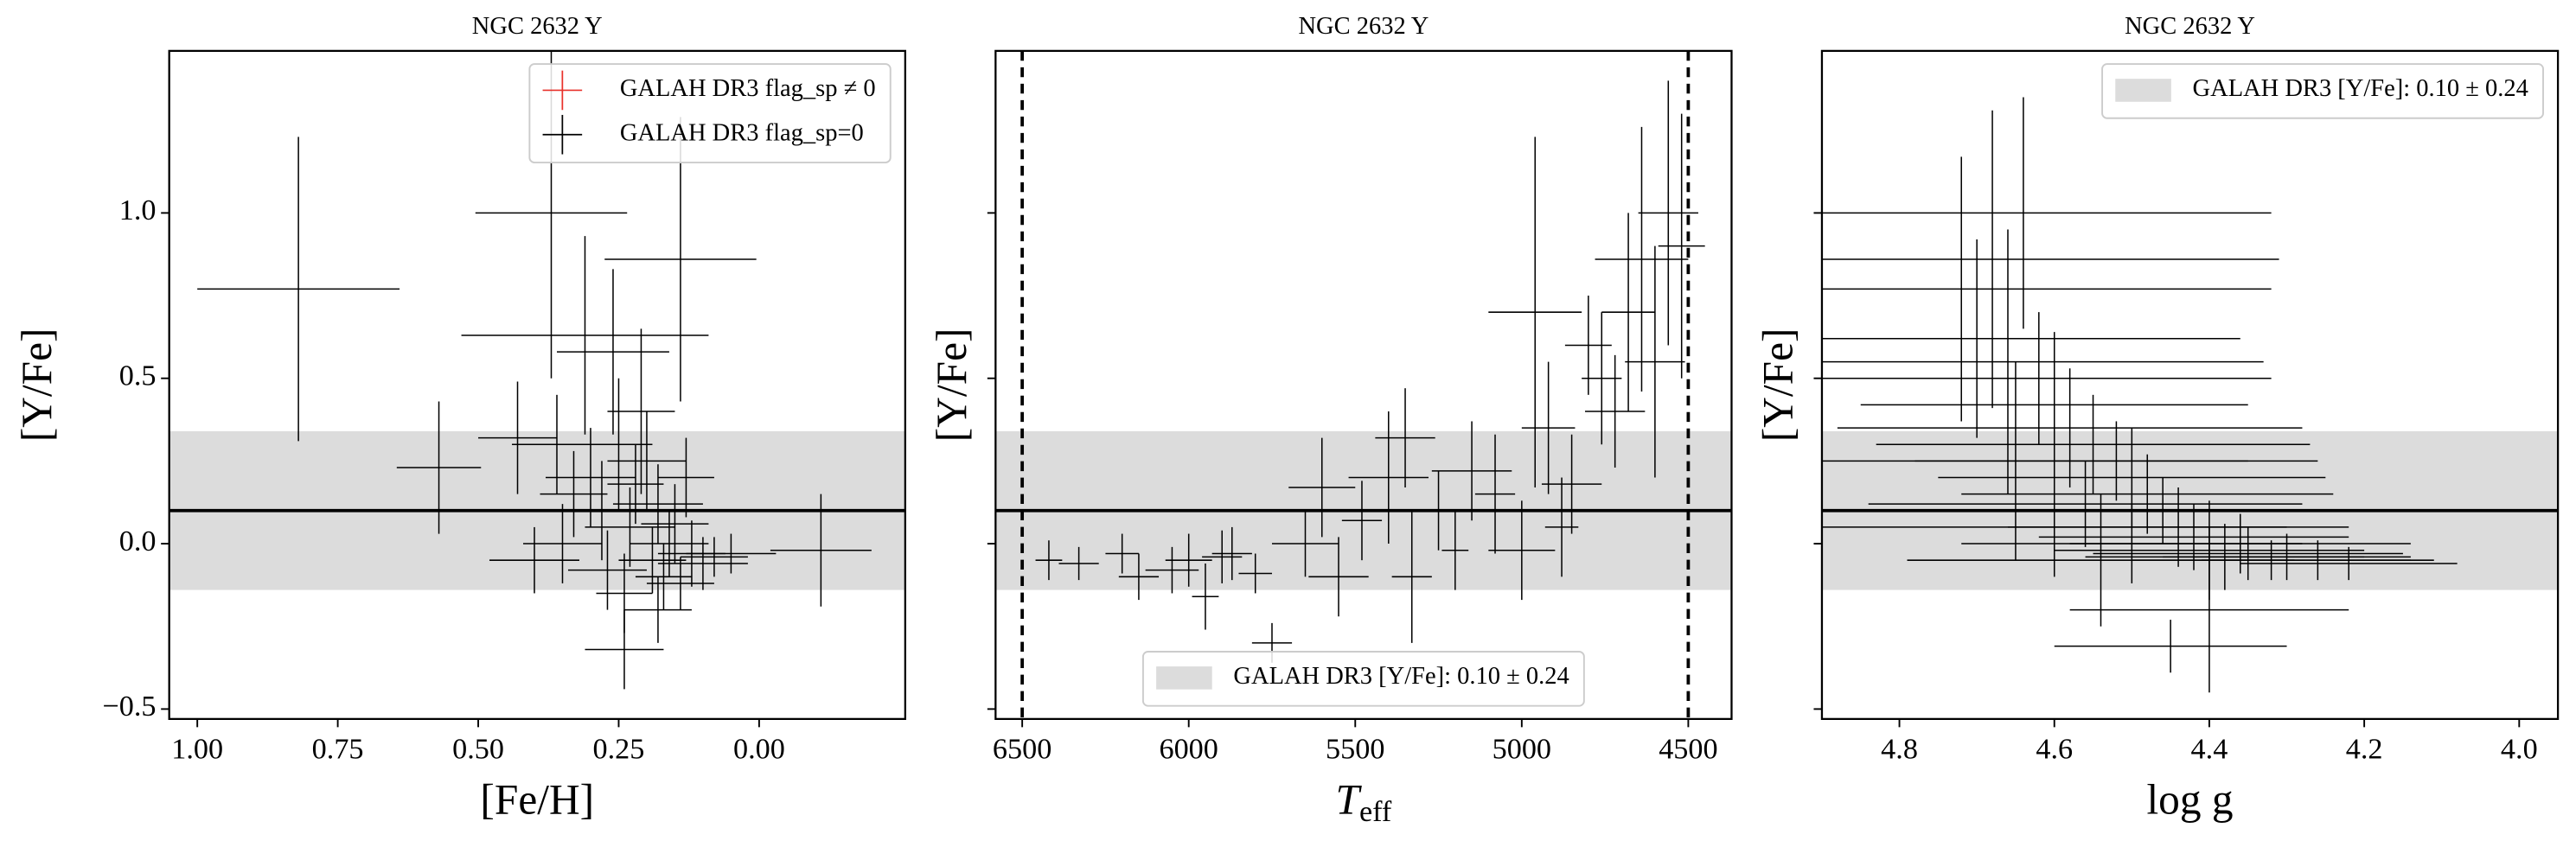 This screenshot has width=2576, height=847. What do you see at coordinates (478, 750) in the screenshot?
I see `x-tick-label: 0.50` at bounding box center [478, 750].